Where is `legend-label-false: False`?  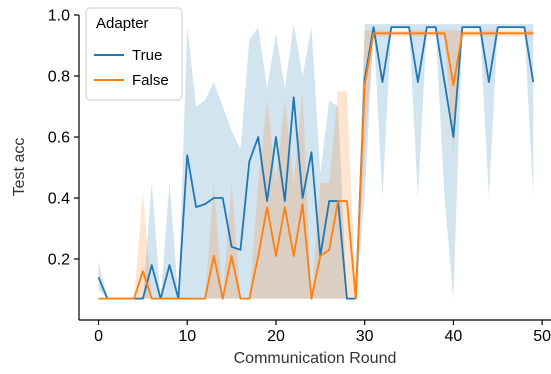 legend-label-false: False is located at coordinates (150, 80).